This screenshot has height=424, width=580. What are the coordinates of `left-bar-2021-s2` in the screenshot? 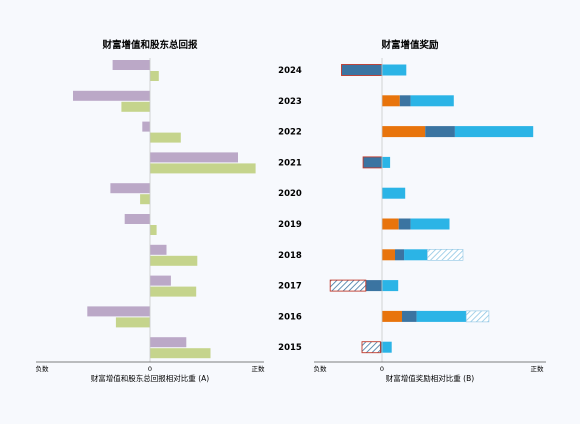 It's located at (203, 168).